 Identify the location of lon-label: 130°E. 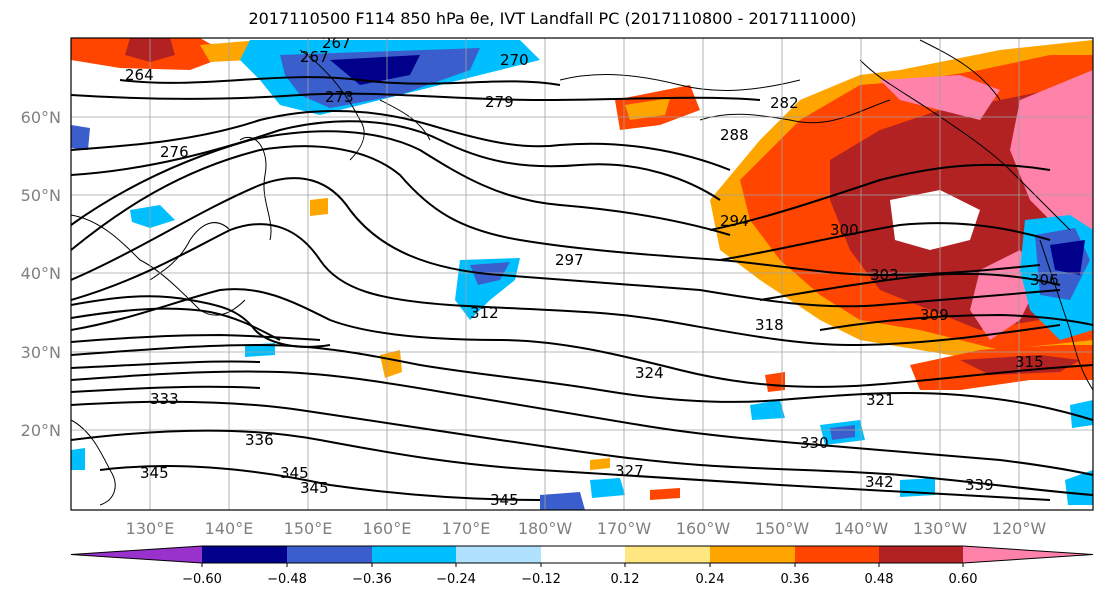
(150, 528).